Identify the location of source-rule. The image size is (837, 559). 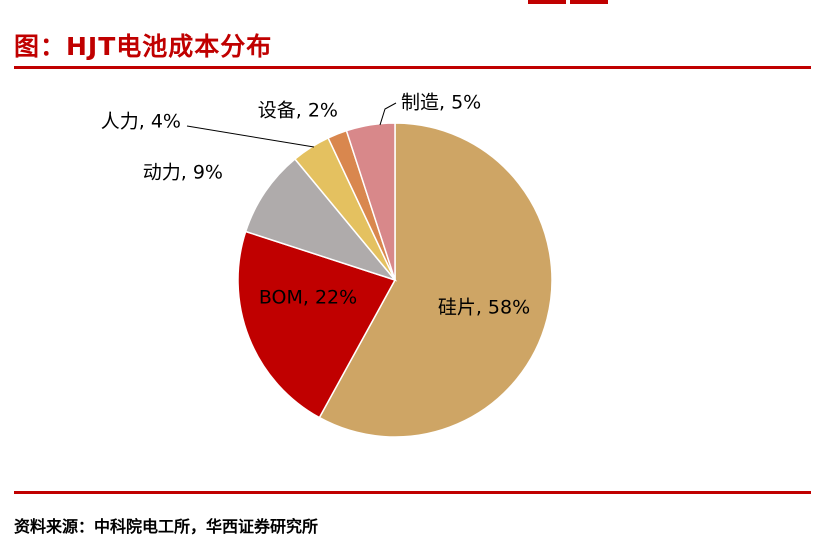
(412, 492).